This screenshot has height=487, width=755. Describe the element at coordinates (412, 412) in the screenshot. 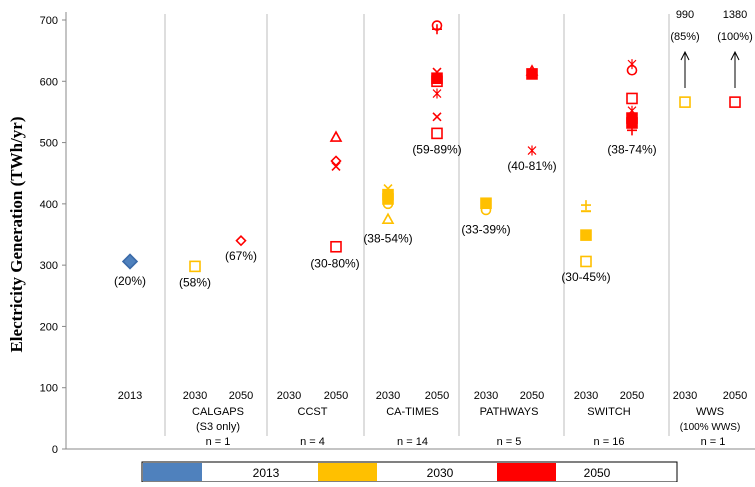

I see `group-name: CA-TIMES` at that location.